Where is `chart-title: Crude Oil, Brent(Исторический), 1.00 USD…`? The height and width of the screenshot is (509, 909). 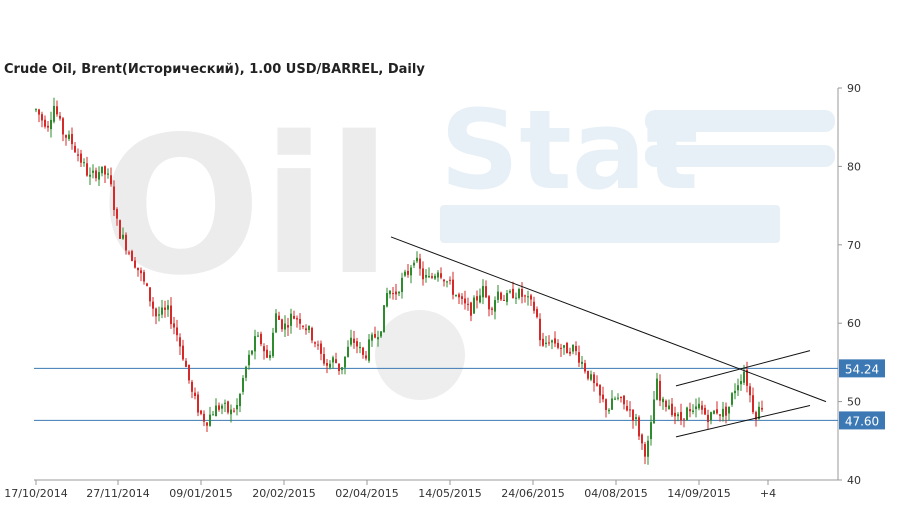 chart-title: Crude Oil, Brent(Исторический), 1.00 USD… is located at coordinates (214, 69).